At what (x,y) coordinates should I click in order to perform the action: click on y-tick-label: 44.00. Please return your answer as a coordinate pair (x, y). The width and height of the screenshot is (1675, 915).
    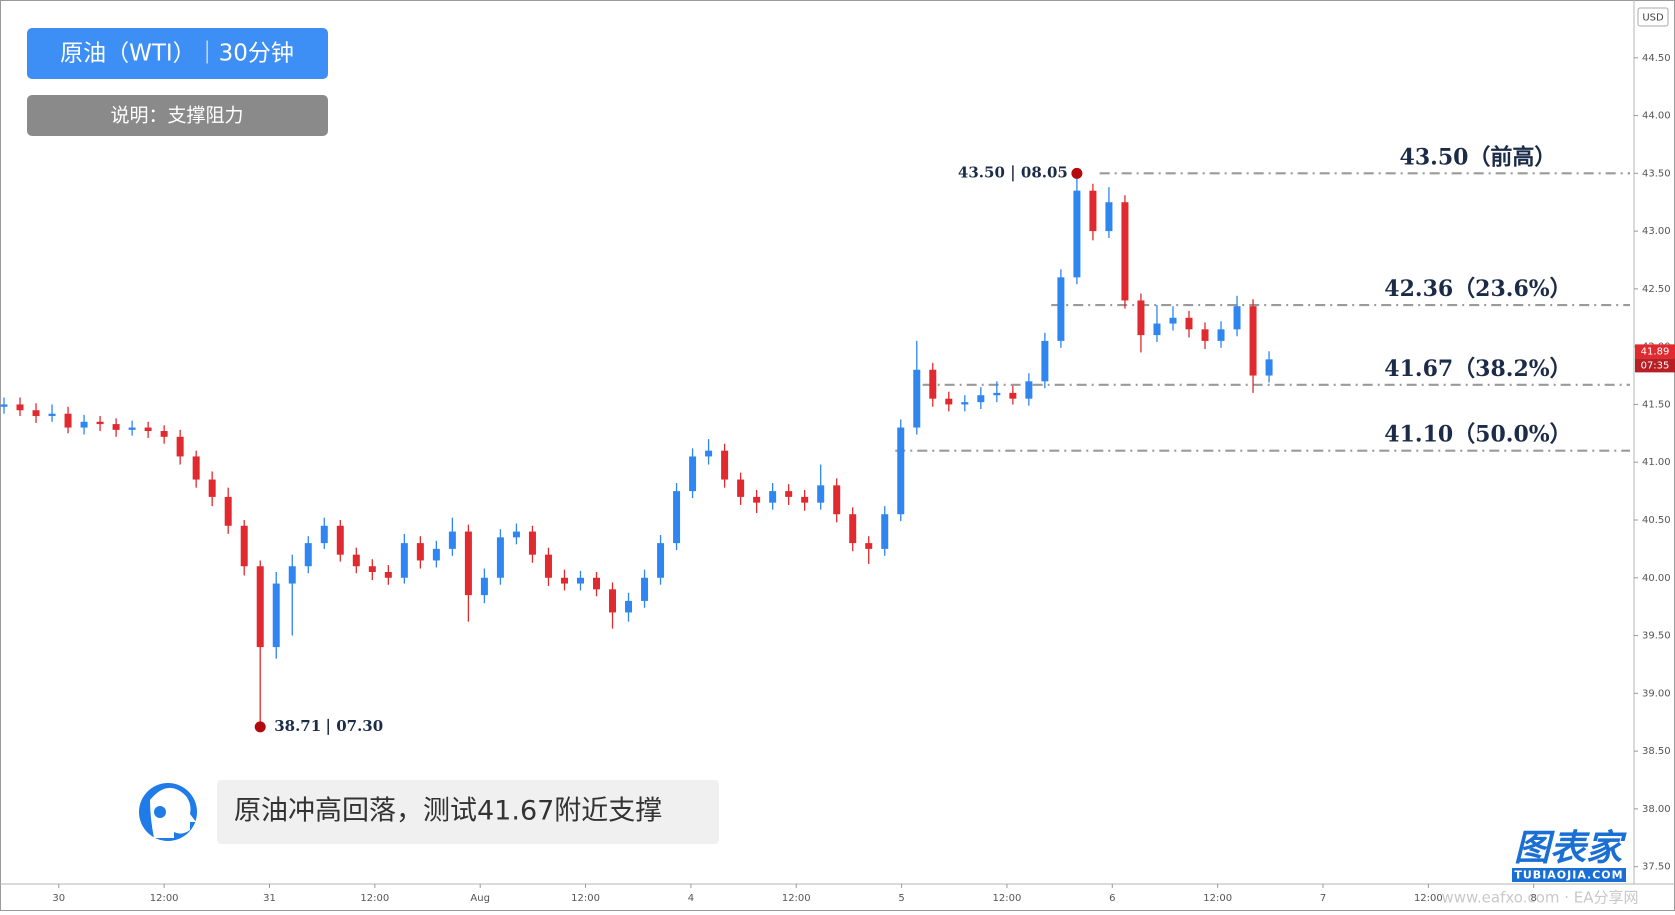
    Looking at the image, I should click on (1656, 116).